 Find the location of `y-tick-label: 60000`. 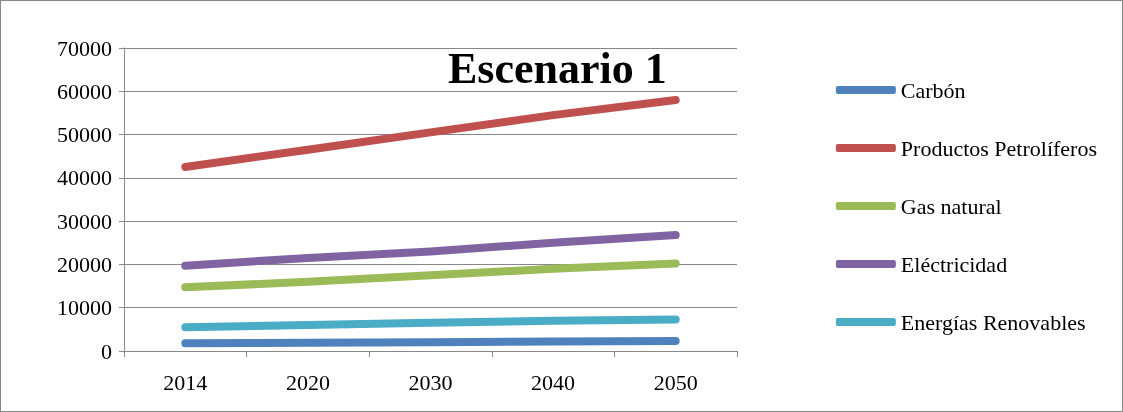

y-tick-label: 60000 is located at coordinates (84, 91).